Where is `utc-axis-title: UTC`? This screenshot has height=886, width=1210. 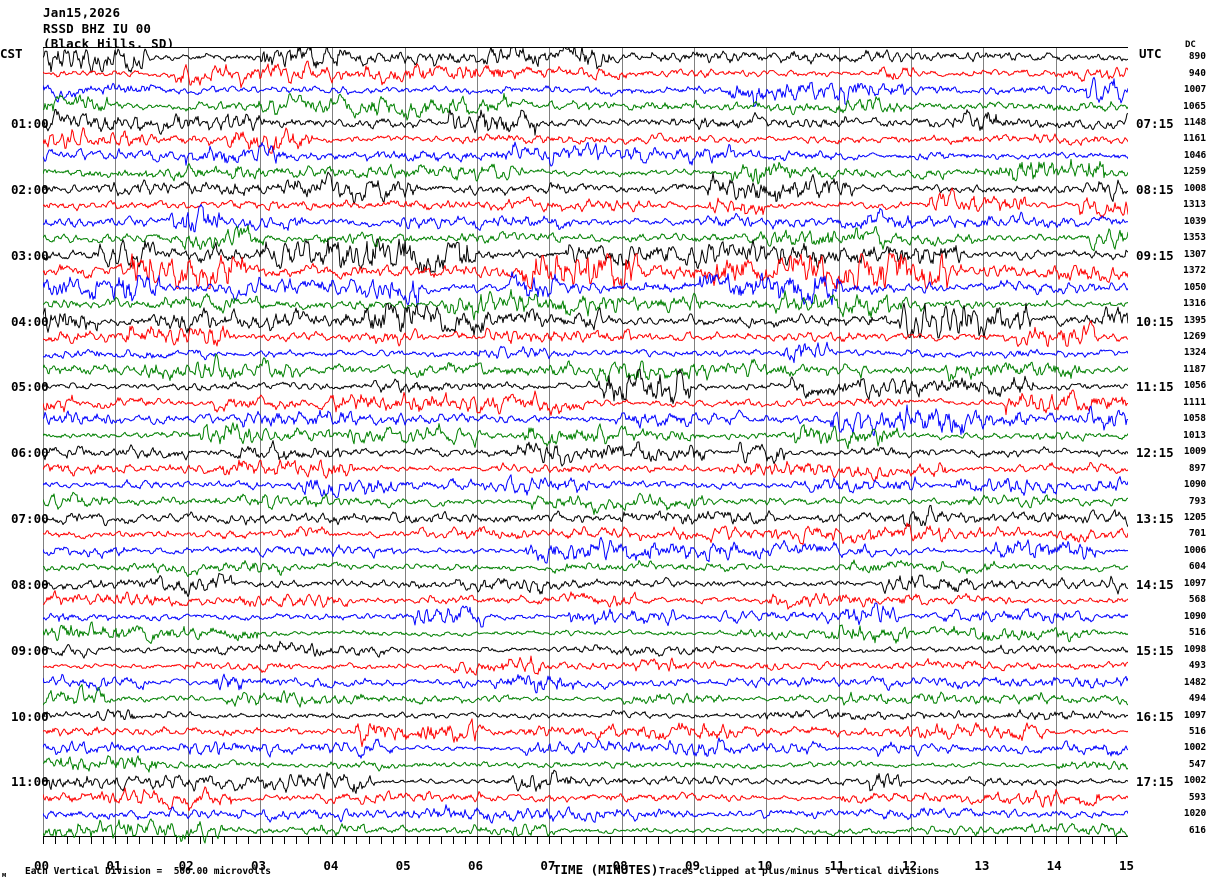
utc-axis-title: UTC is located at coordinates (1150, 53).